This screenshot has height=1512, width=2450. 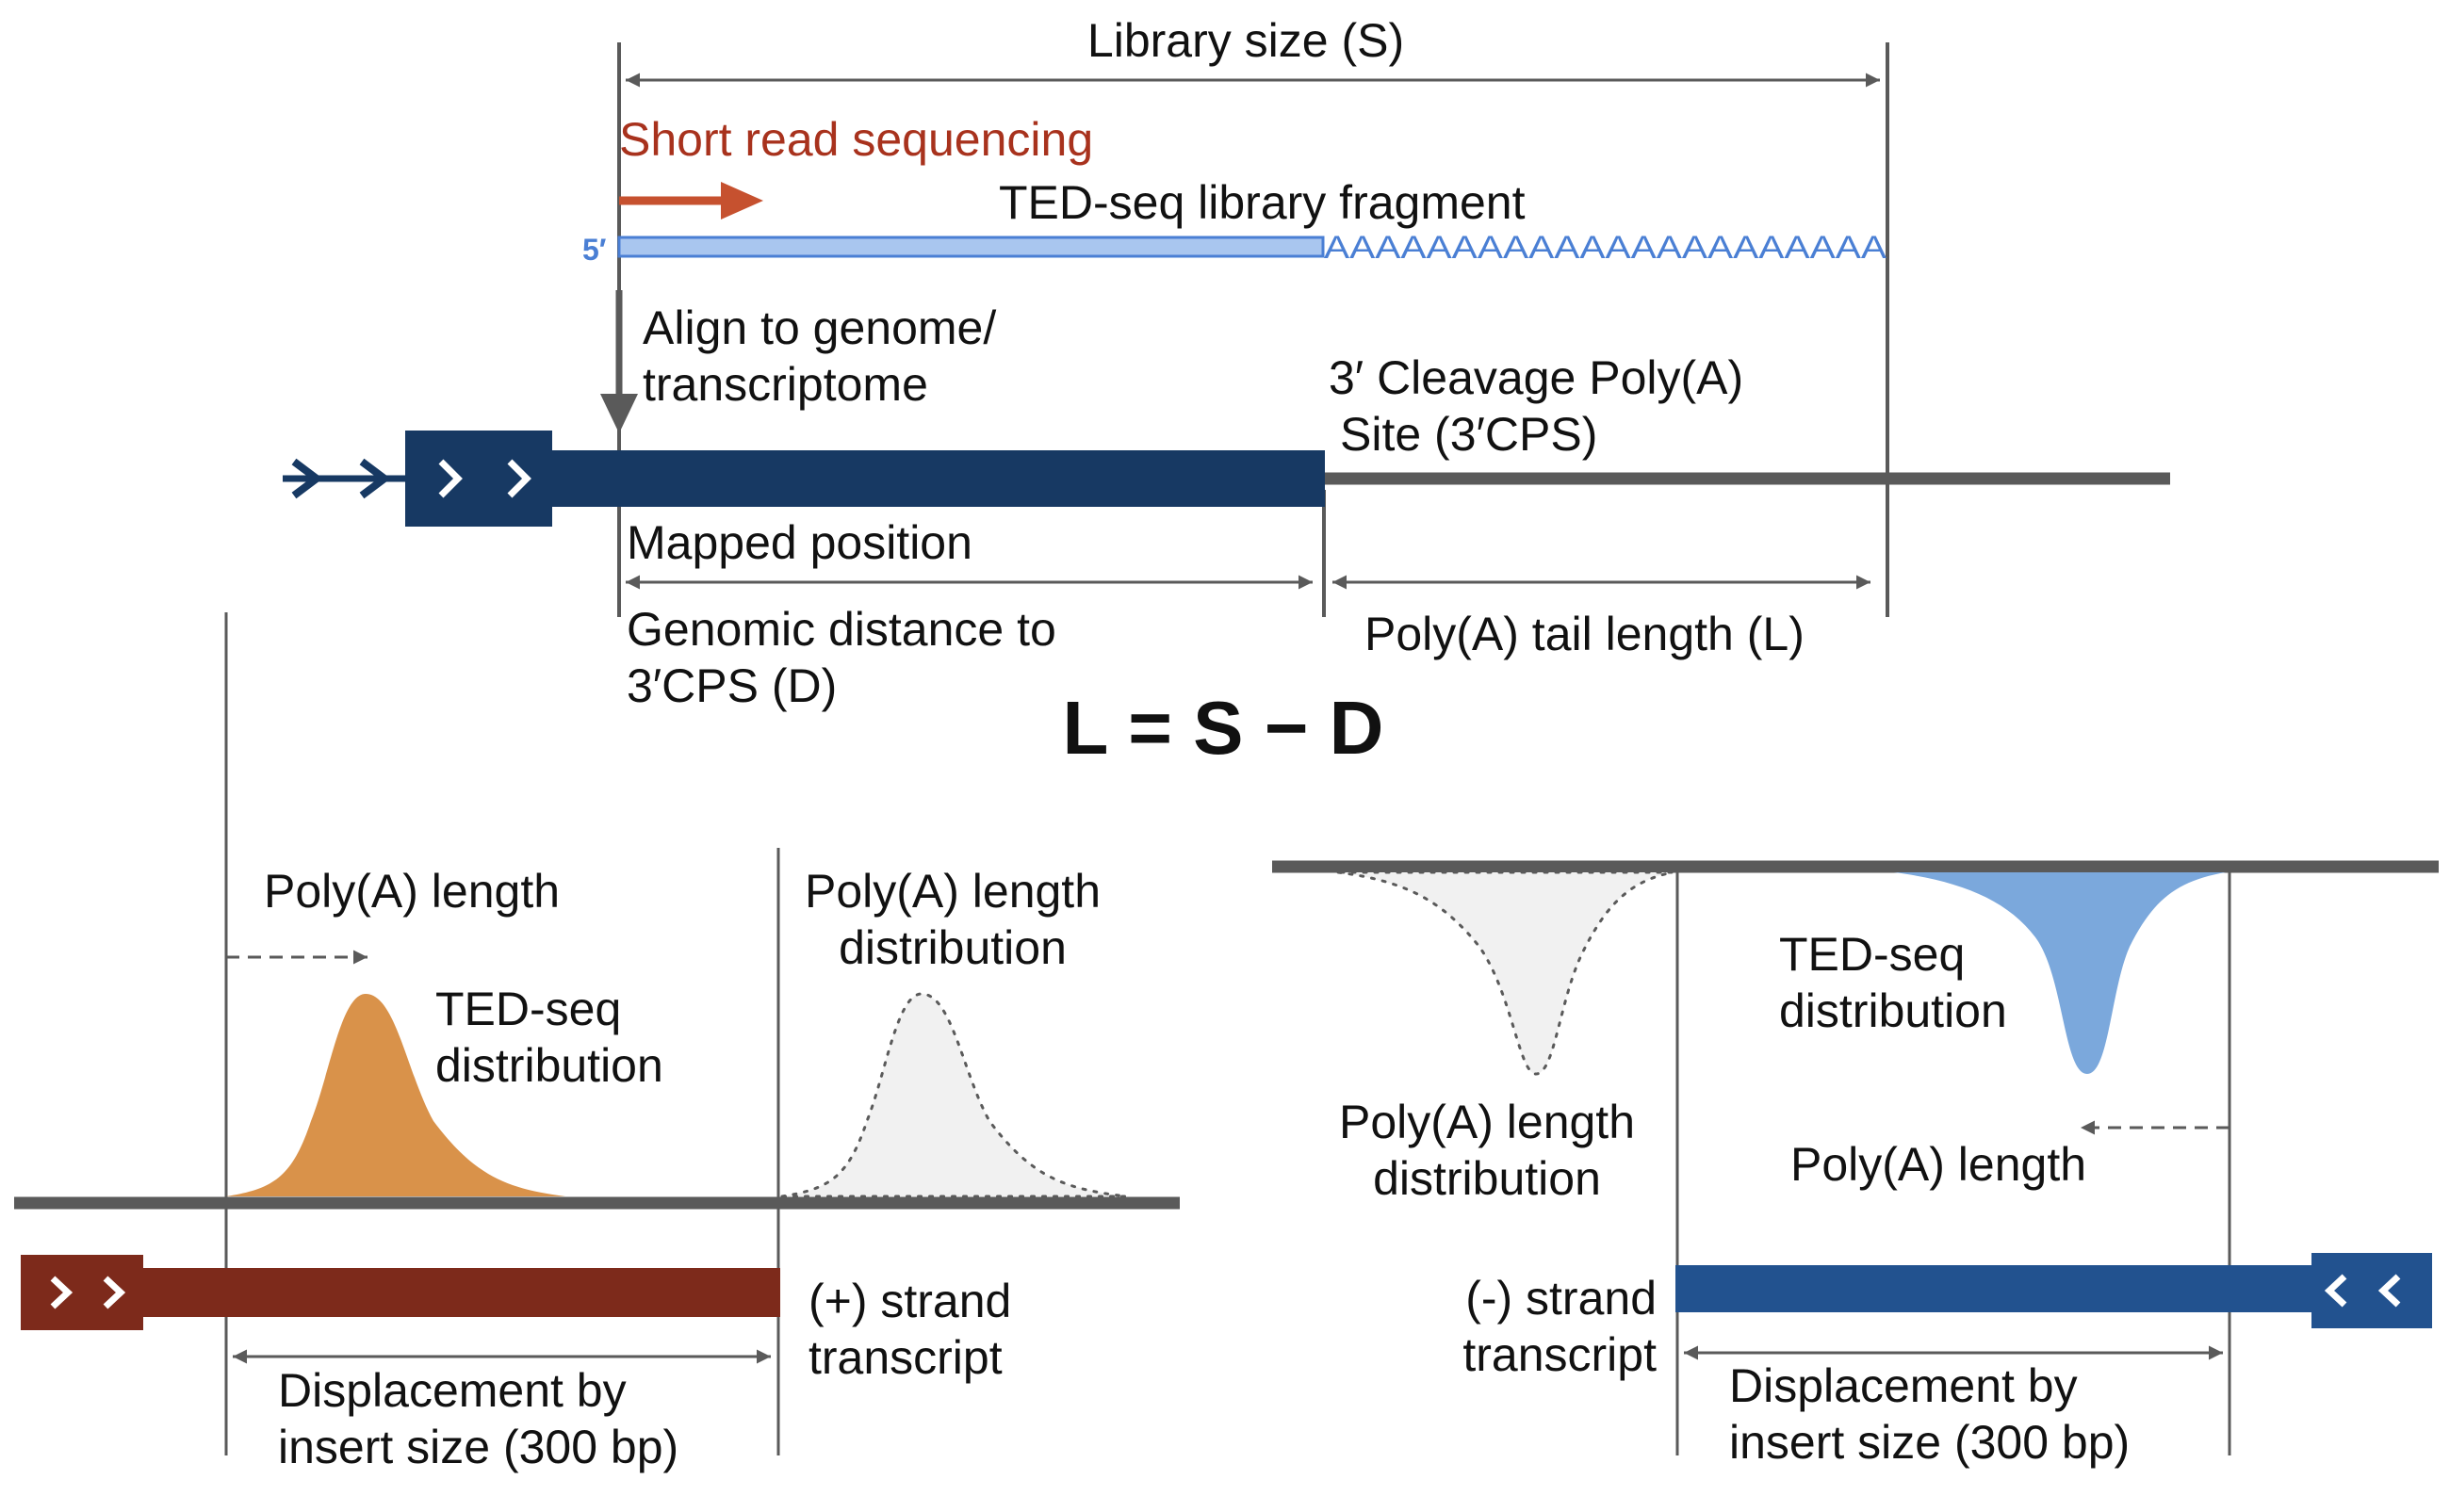 What do you see at coordinates (1584, 634) in the screenshot?
I see `tail-length-label: Poly(A) tail length (L)` at bounding box center [1584, 634].